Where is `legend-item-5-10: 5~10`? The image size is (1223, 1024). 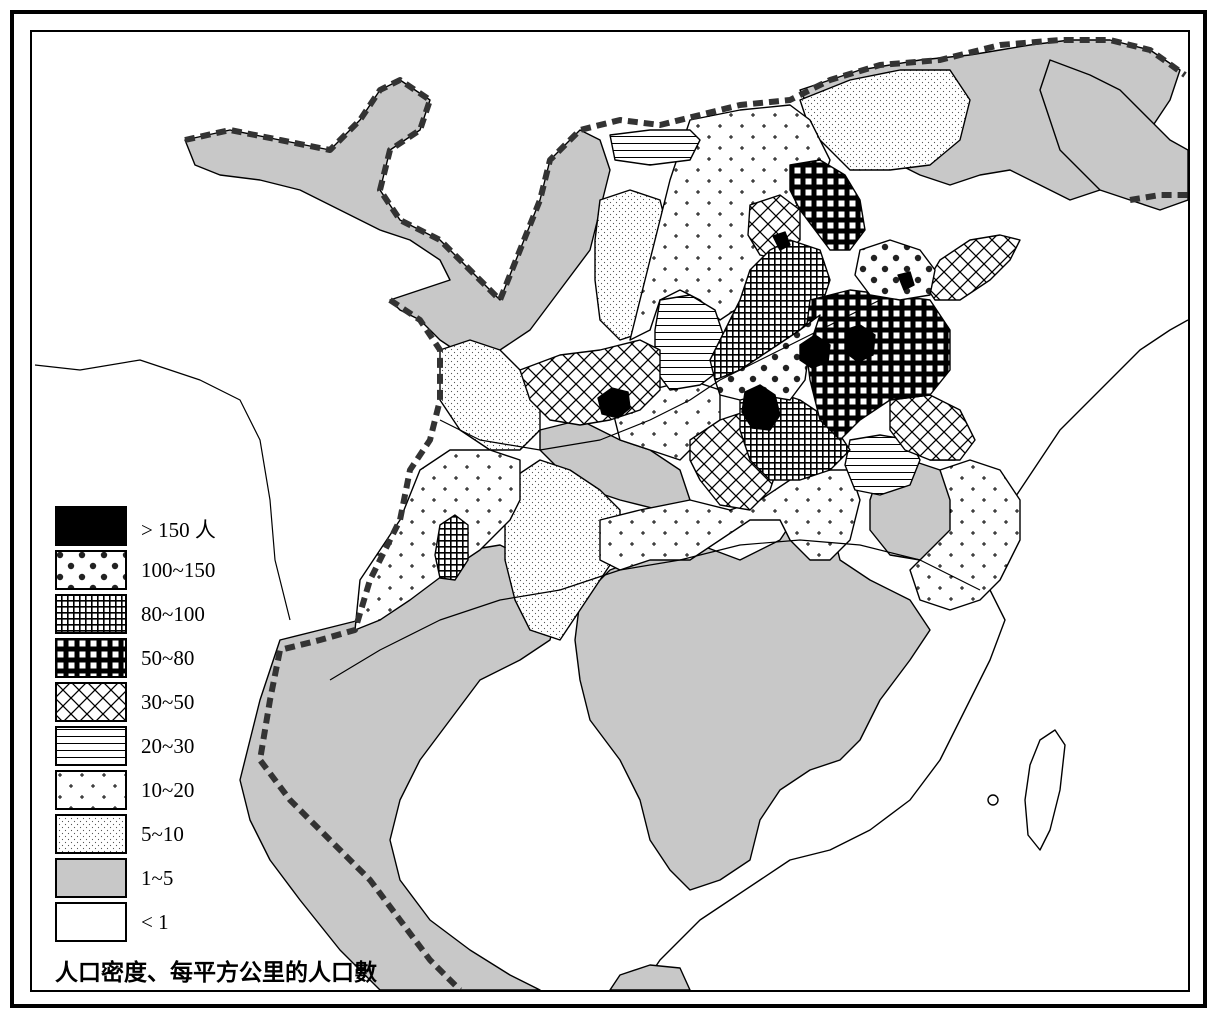 legend-item-5-10: 5~10 is located at coordinates (205, 834).